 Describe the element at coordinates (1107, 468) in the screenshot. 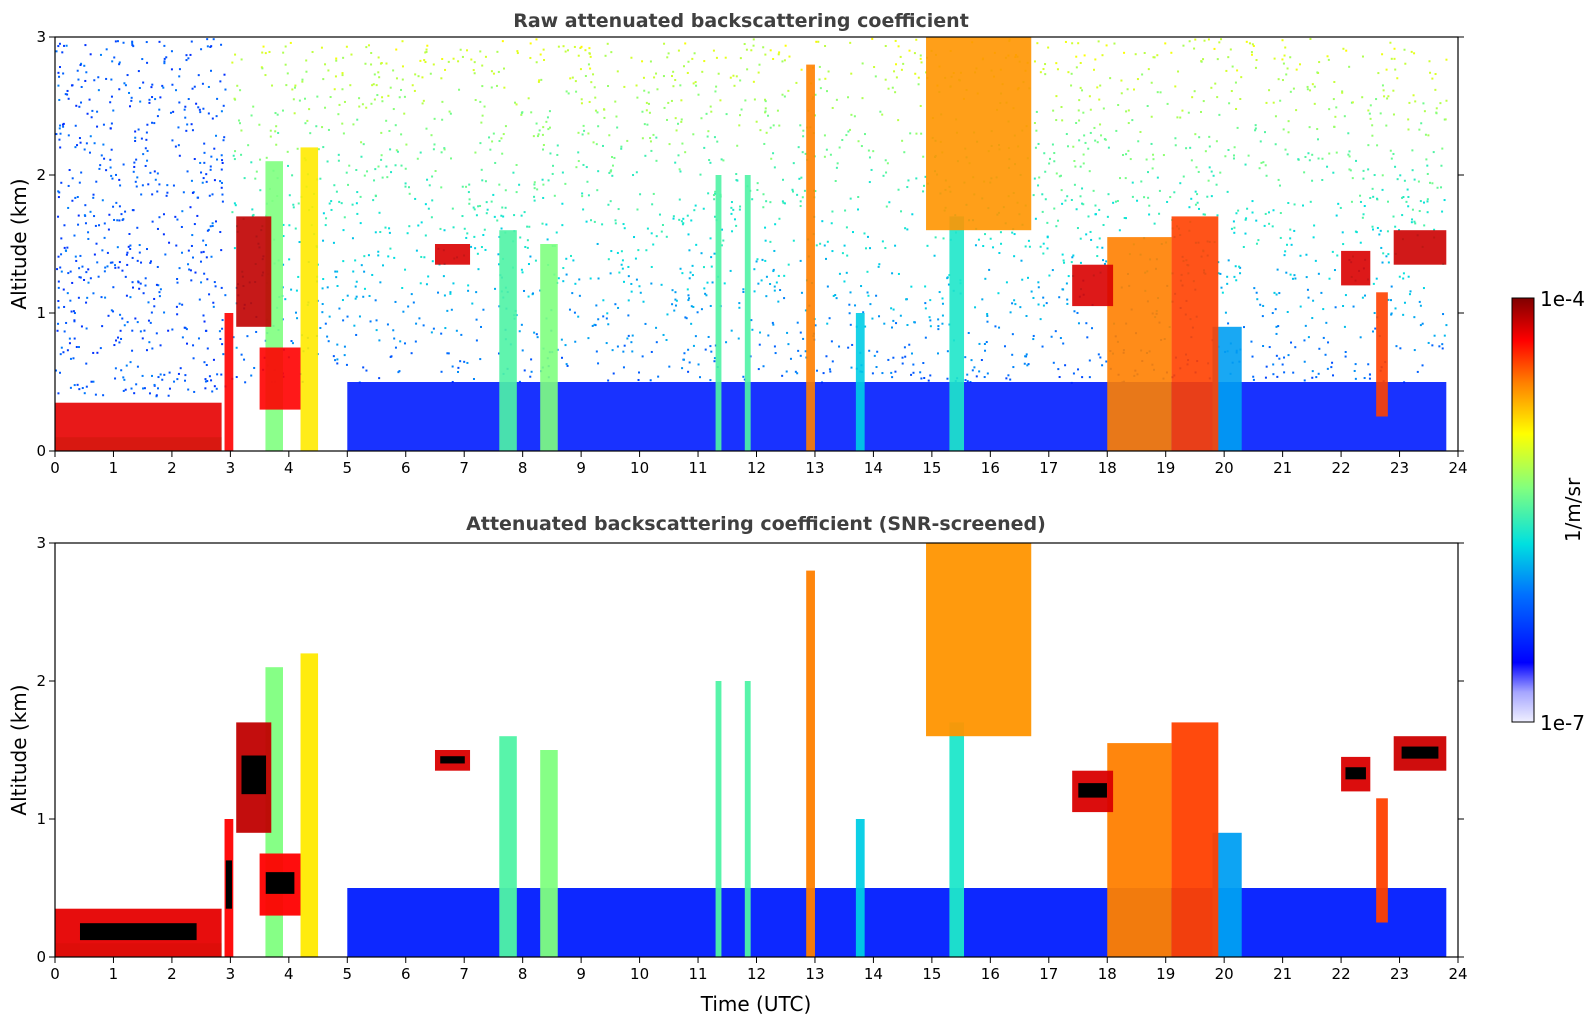

I see `x-tick-label: 18` at that location.